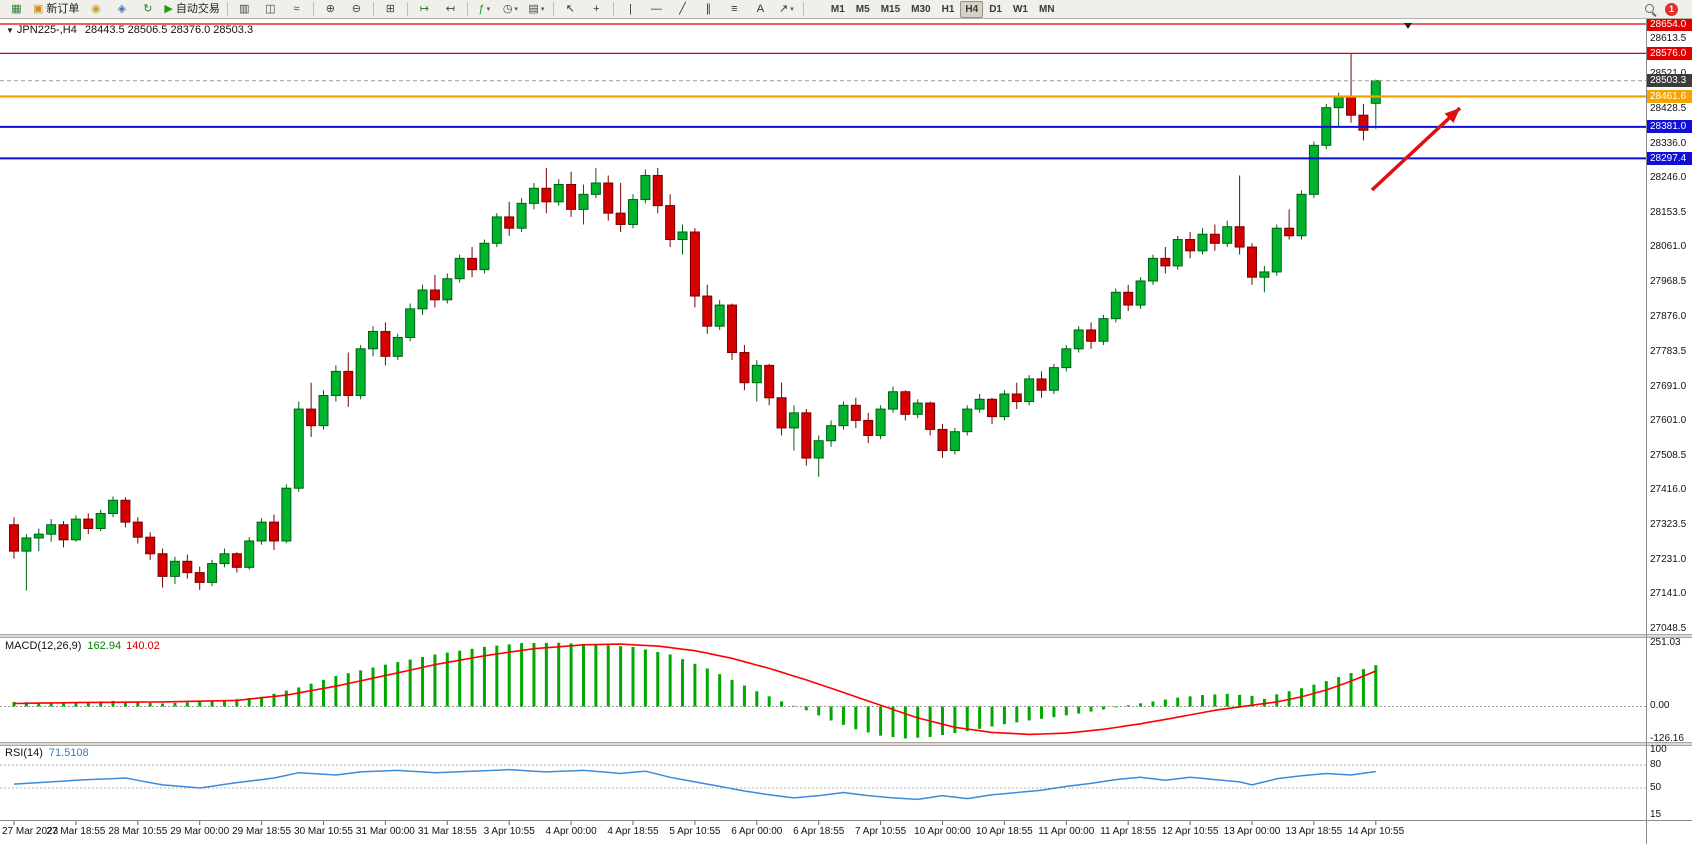  I want to click on price-axis-label: 27876.0, so click(1668, 317).